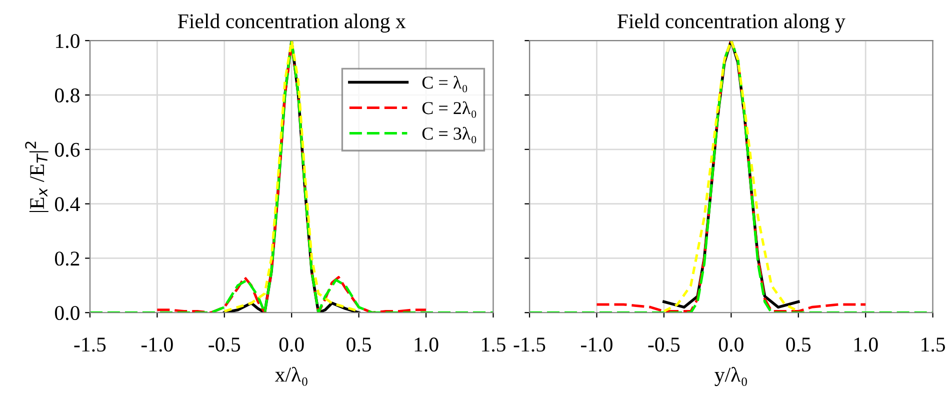 Image resolution: width=947 pixels, height=406 pixels. I want to click on y-tick-label: 0.2, so click(67, 259).